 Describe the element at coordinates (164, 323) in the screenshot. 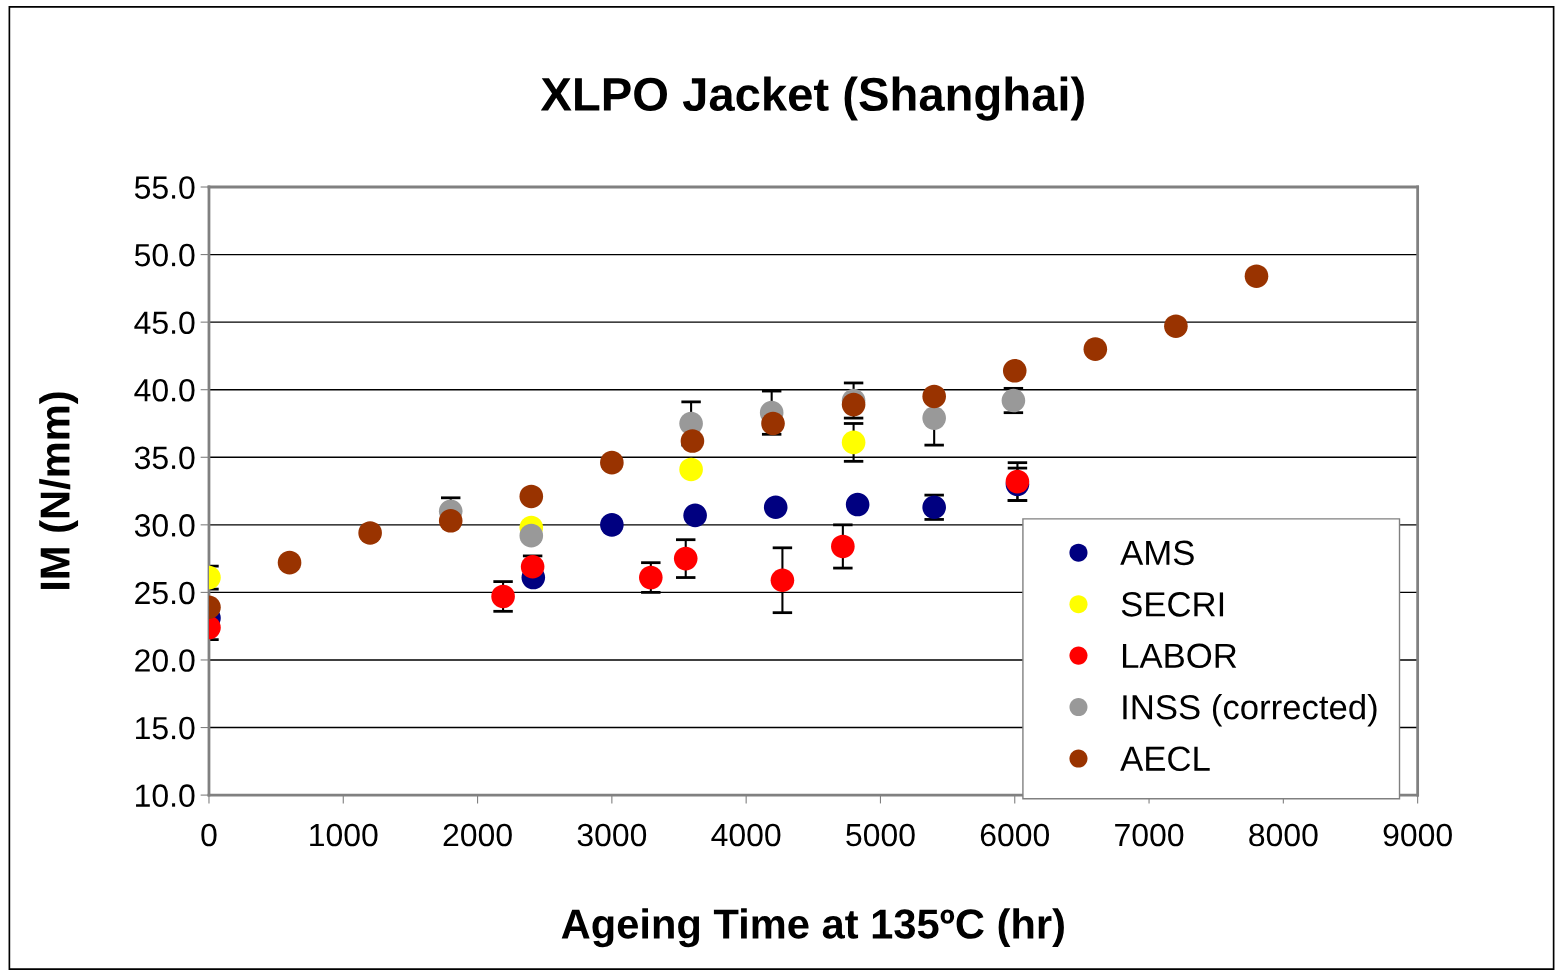

I see `y-tick-label: 45.0` at that location.